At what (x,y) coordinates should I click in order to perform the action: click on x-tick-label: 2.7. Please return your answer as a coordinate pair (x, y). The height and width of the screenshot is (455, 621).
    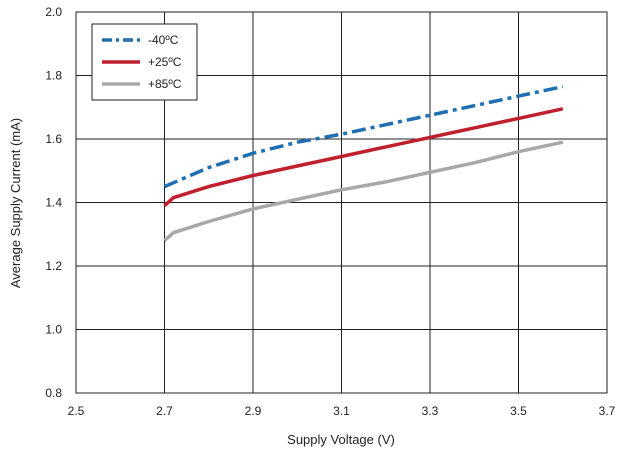
    Looking at the image, I should click on (164, 411).